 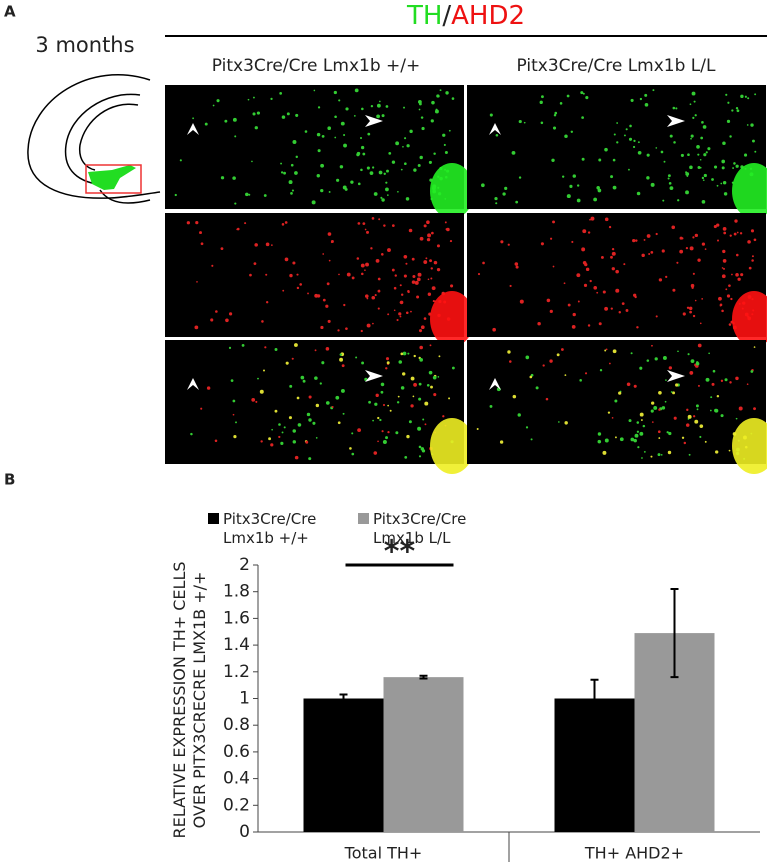 I want to click on legend-swatch, so click(x=363, y=518).